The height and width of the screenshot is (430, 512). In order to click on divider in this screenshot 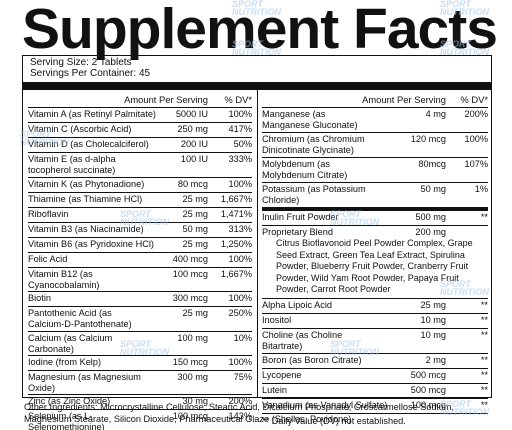, I will do `click(257, 244)`.